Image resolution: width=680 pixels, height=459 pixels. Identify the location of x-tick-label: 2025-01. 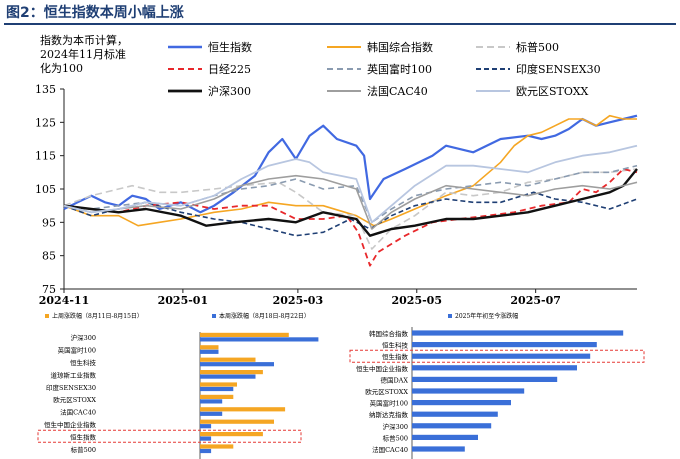
(183, 300).